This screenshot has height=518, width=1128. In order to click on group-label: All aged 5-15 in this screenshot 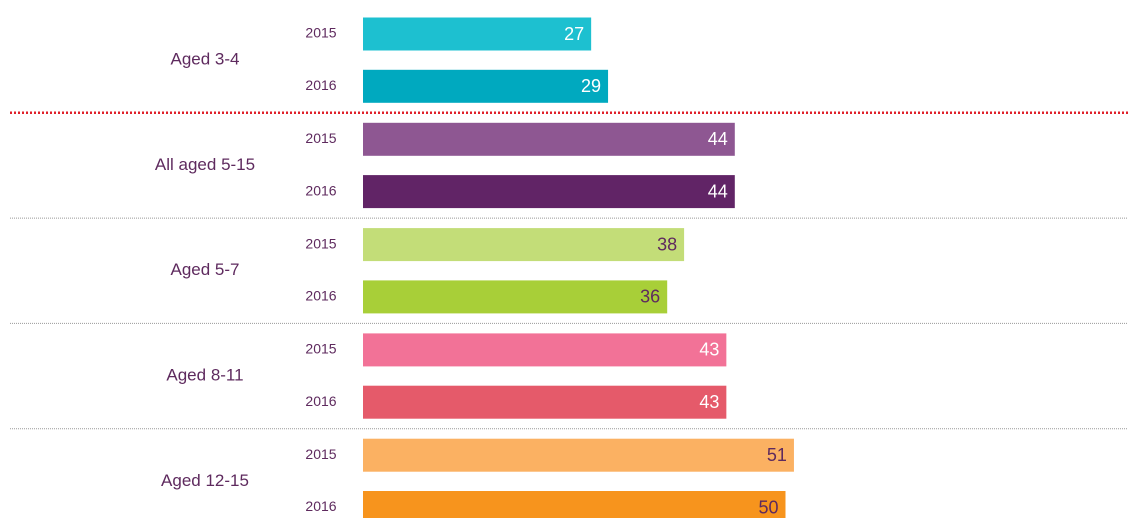, I will do `click(205, 164)`.